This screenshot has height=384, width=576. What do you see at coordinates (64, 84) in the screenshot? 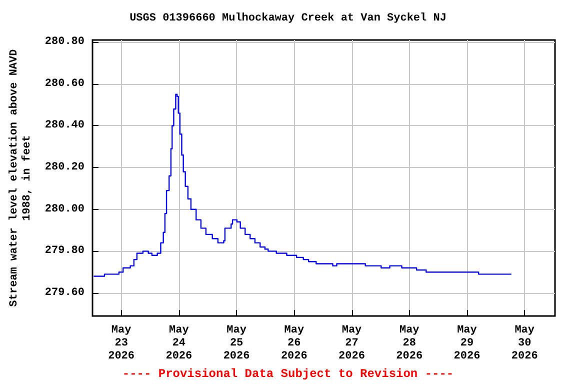
I see `y-tick-label: 280.60` at bounding box center [64, 84].